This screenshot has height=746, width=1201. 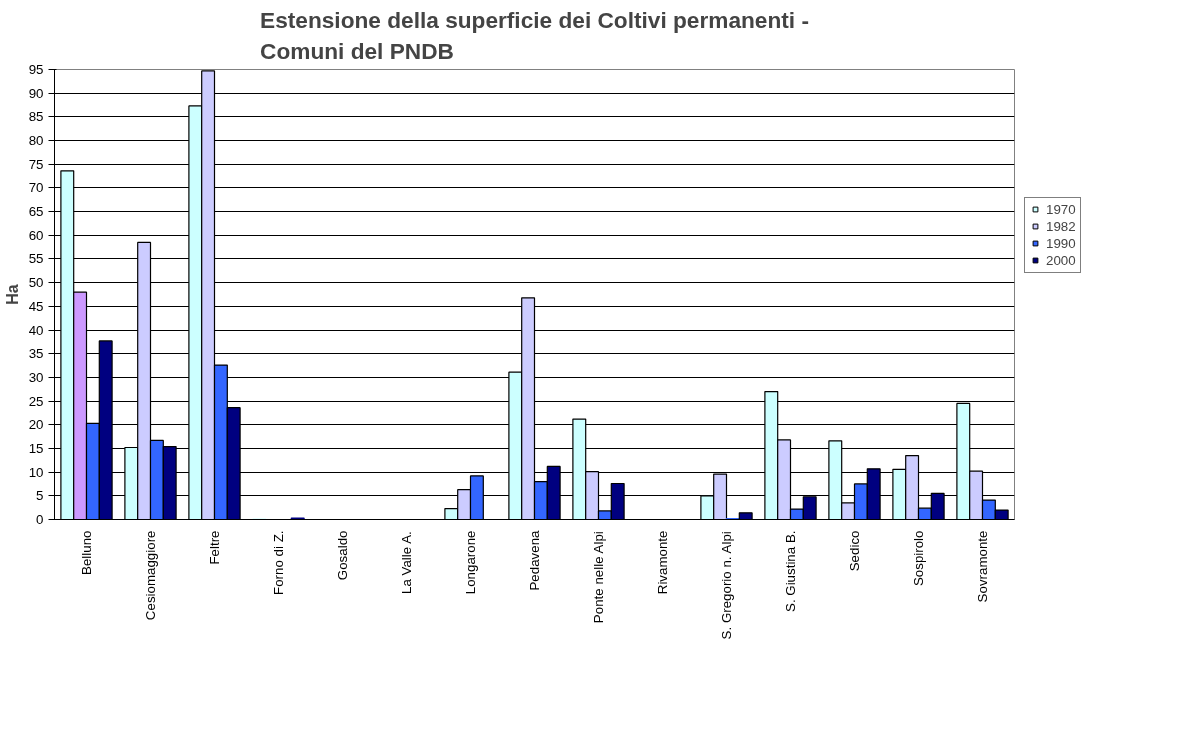 What do you see at coordinates (36, 164) in the screenshot?
I see `y-tick-label: 75` at bounding box center [36, 164].